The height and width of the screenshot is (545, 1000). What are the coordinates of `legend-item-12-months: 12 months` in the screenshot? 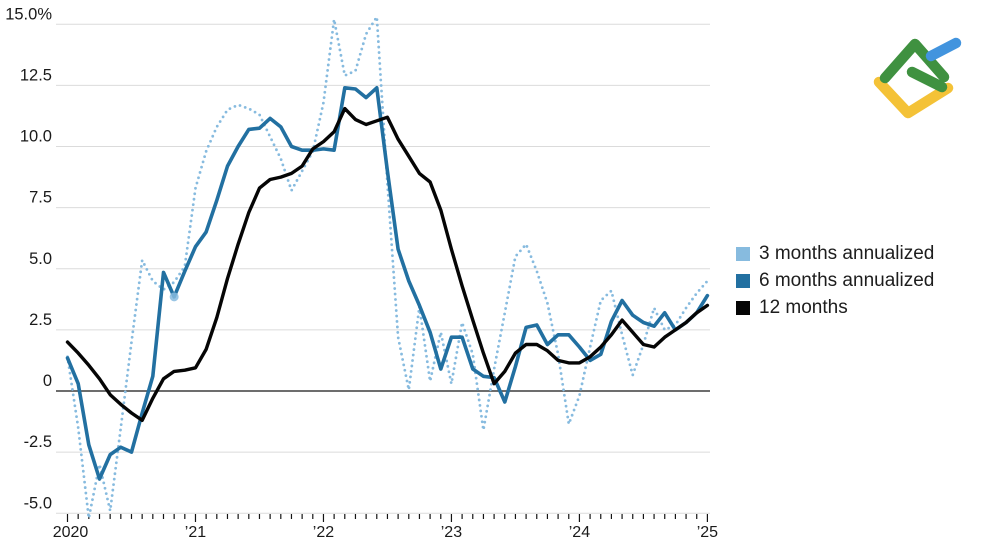 It's located at (835, 307).